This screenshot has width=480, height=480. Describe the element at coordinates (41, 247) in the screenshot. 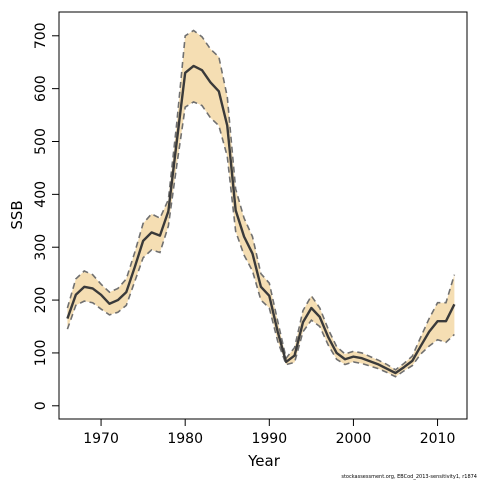

I see `y-tick-label: 300` at that location.